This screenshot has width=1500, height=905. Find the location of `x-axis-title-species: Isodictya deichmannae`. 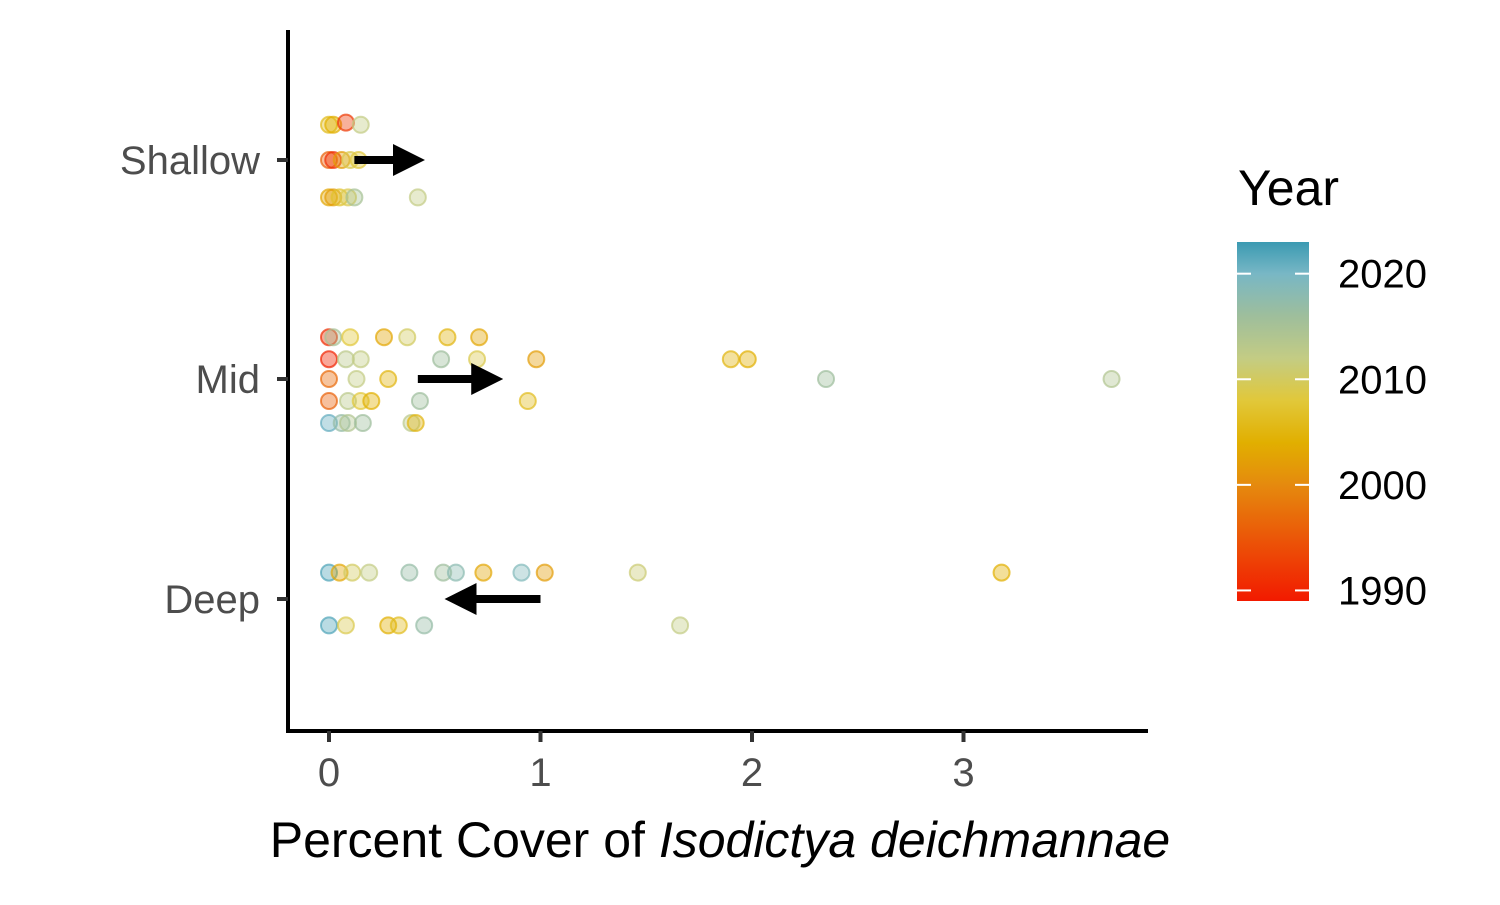

x-axis-title-species: Isodictya deichmannae is located at coordinates (914, 840).